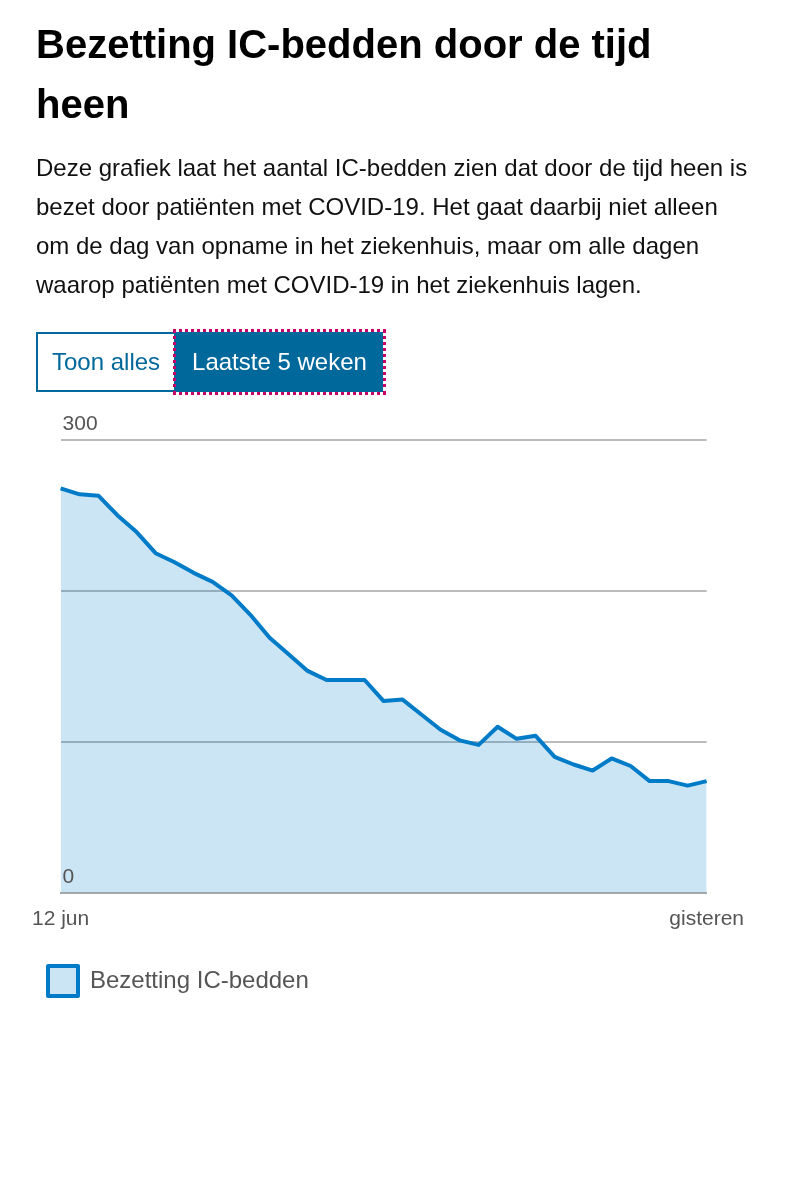  I want to click on x-tick-label: gisteren, so click(706, 918).